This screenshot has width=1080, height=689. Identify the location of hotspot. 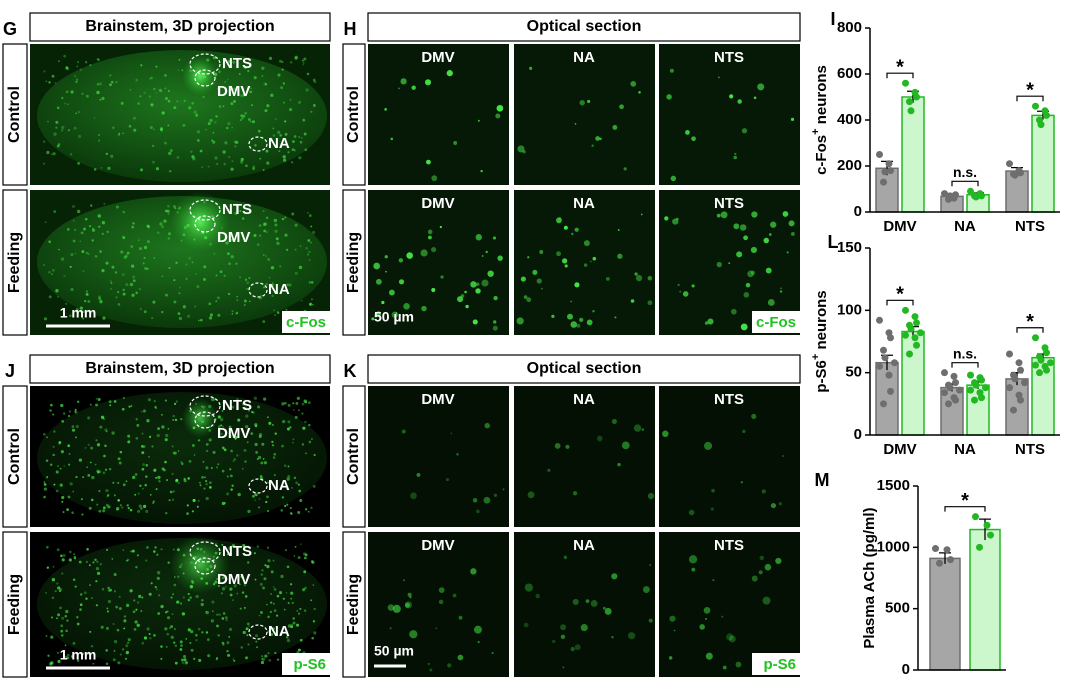
(200, 222).